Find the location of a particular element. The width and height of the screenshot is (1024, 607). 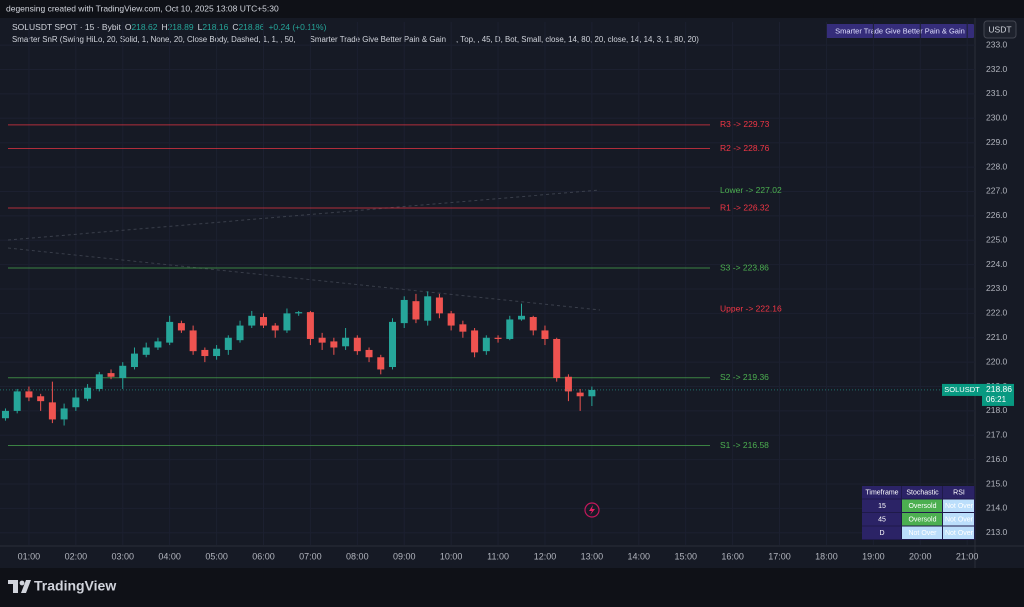

price-tag-symbol-bg is located at coordinates (962, 389).